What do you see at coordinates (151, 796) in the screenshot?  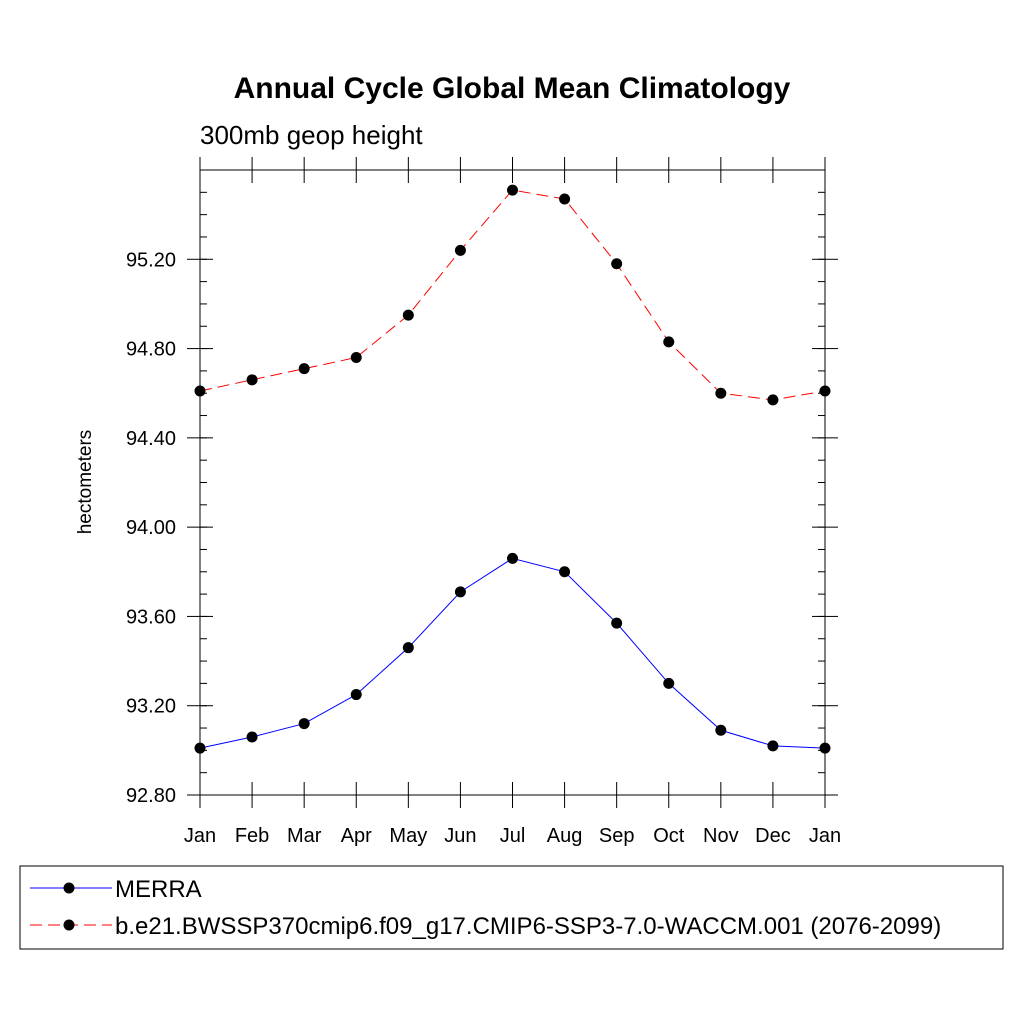 I see `y-tick-label: 92.80` at bounding box center [151, 796].